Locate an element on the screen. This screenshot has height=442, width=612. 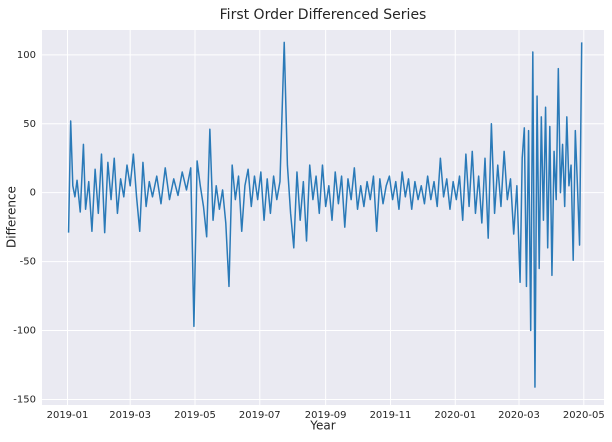
x-tick-label: 2020-05 is located at coordinates (584, 415).